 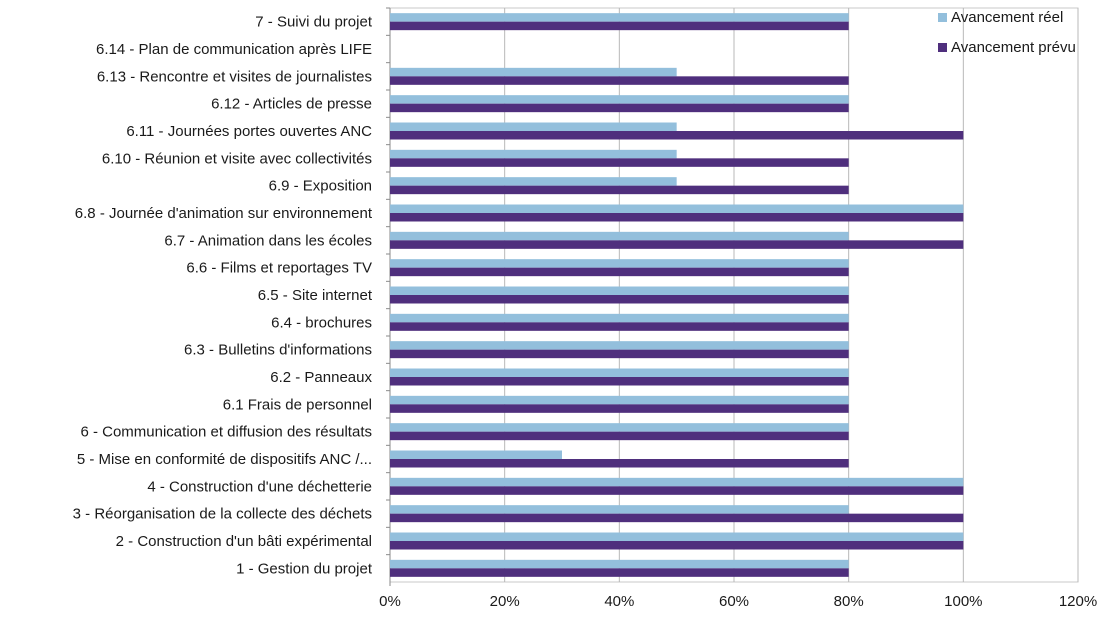 I want to click on category-label: 6.14 - Plan de communication après LIFE, so click(x=234, y=49).